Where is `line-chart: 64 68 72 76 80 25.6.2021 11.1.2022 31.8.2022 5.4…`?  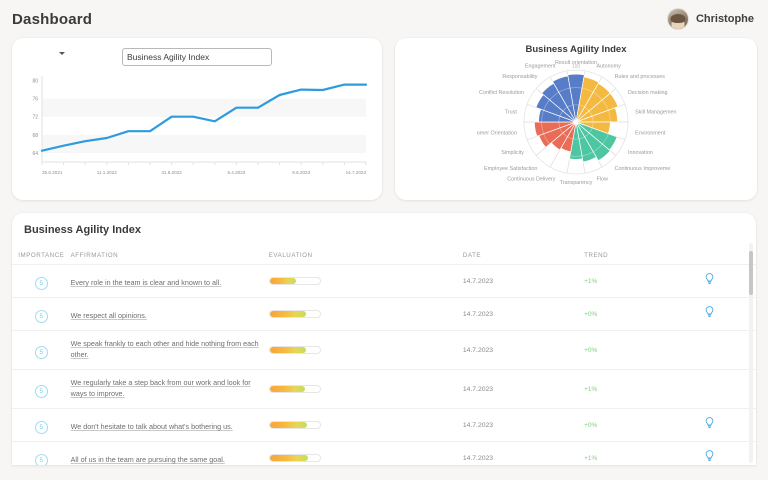
line-chart: 64 68 72 76 80 25.6.2021 11.1.2022 31.8.2022 5.4… is located at coordinates (200, 125).